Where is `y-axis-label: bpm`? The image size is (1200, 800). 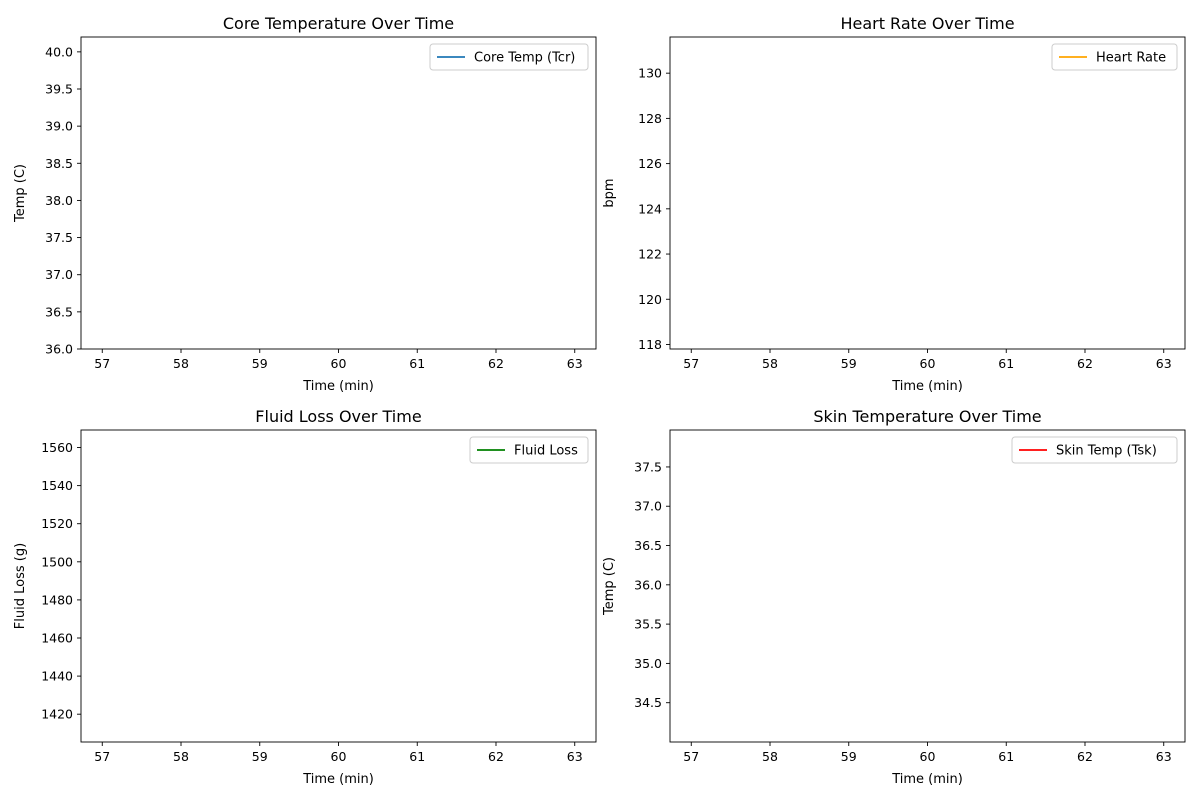
y-axis-label: bpm is located at coordinates (609, 192).